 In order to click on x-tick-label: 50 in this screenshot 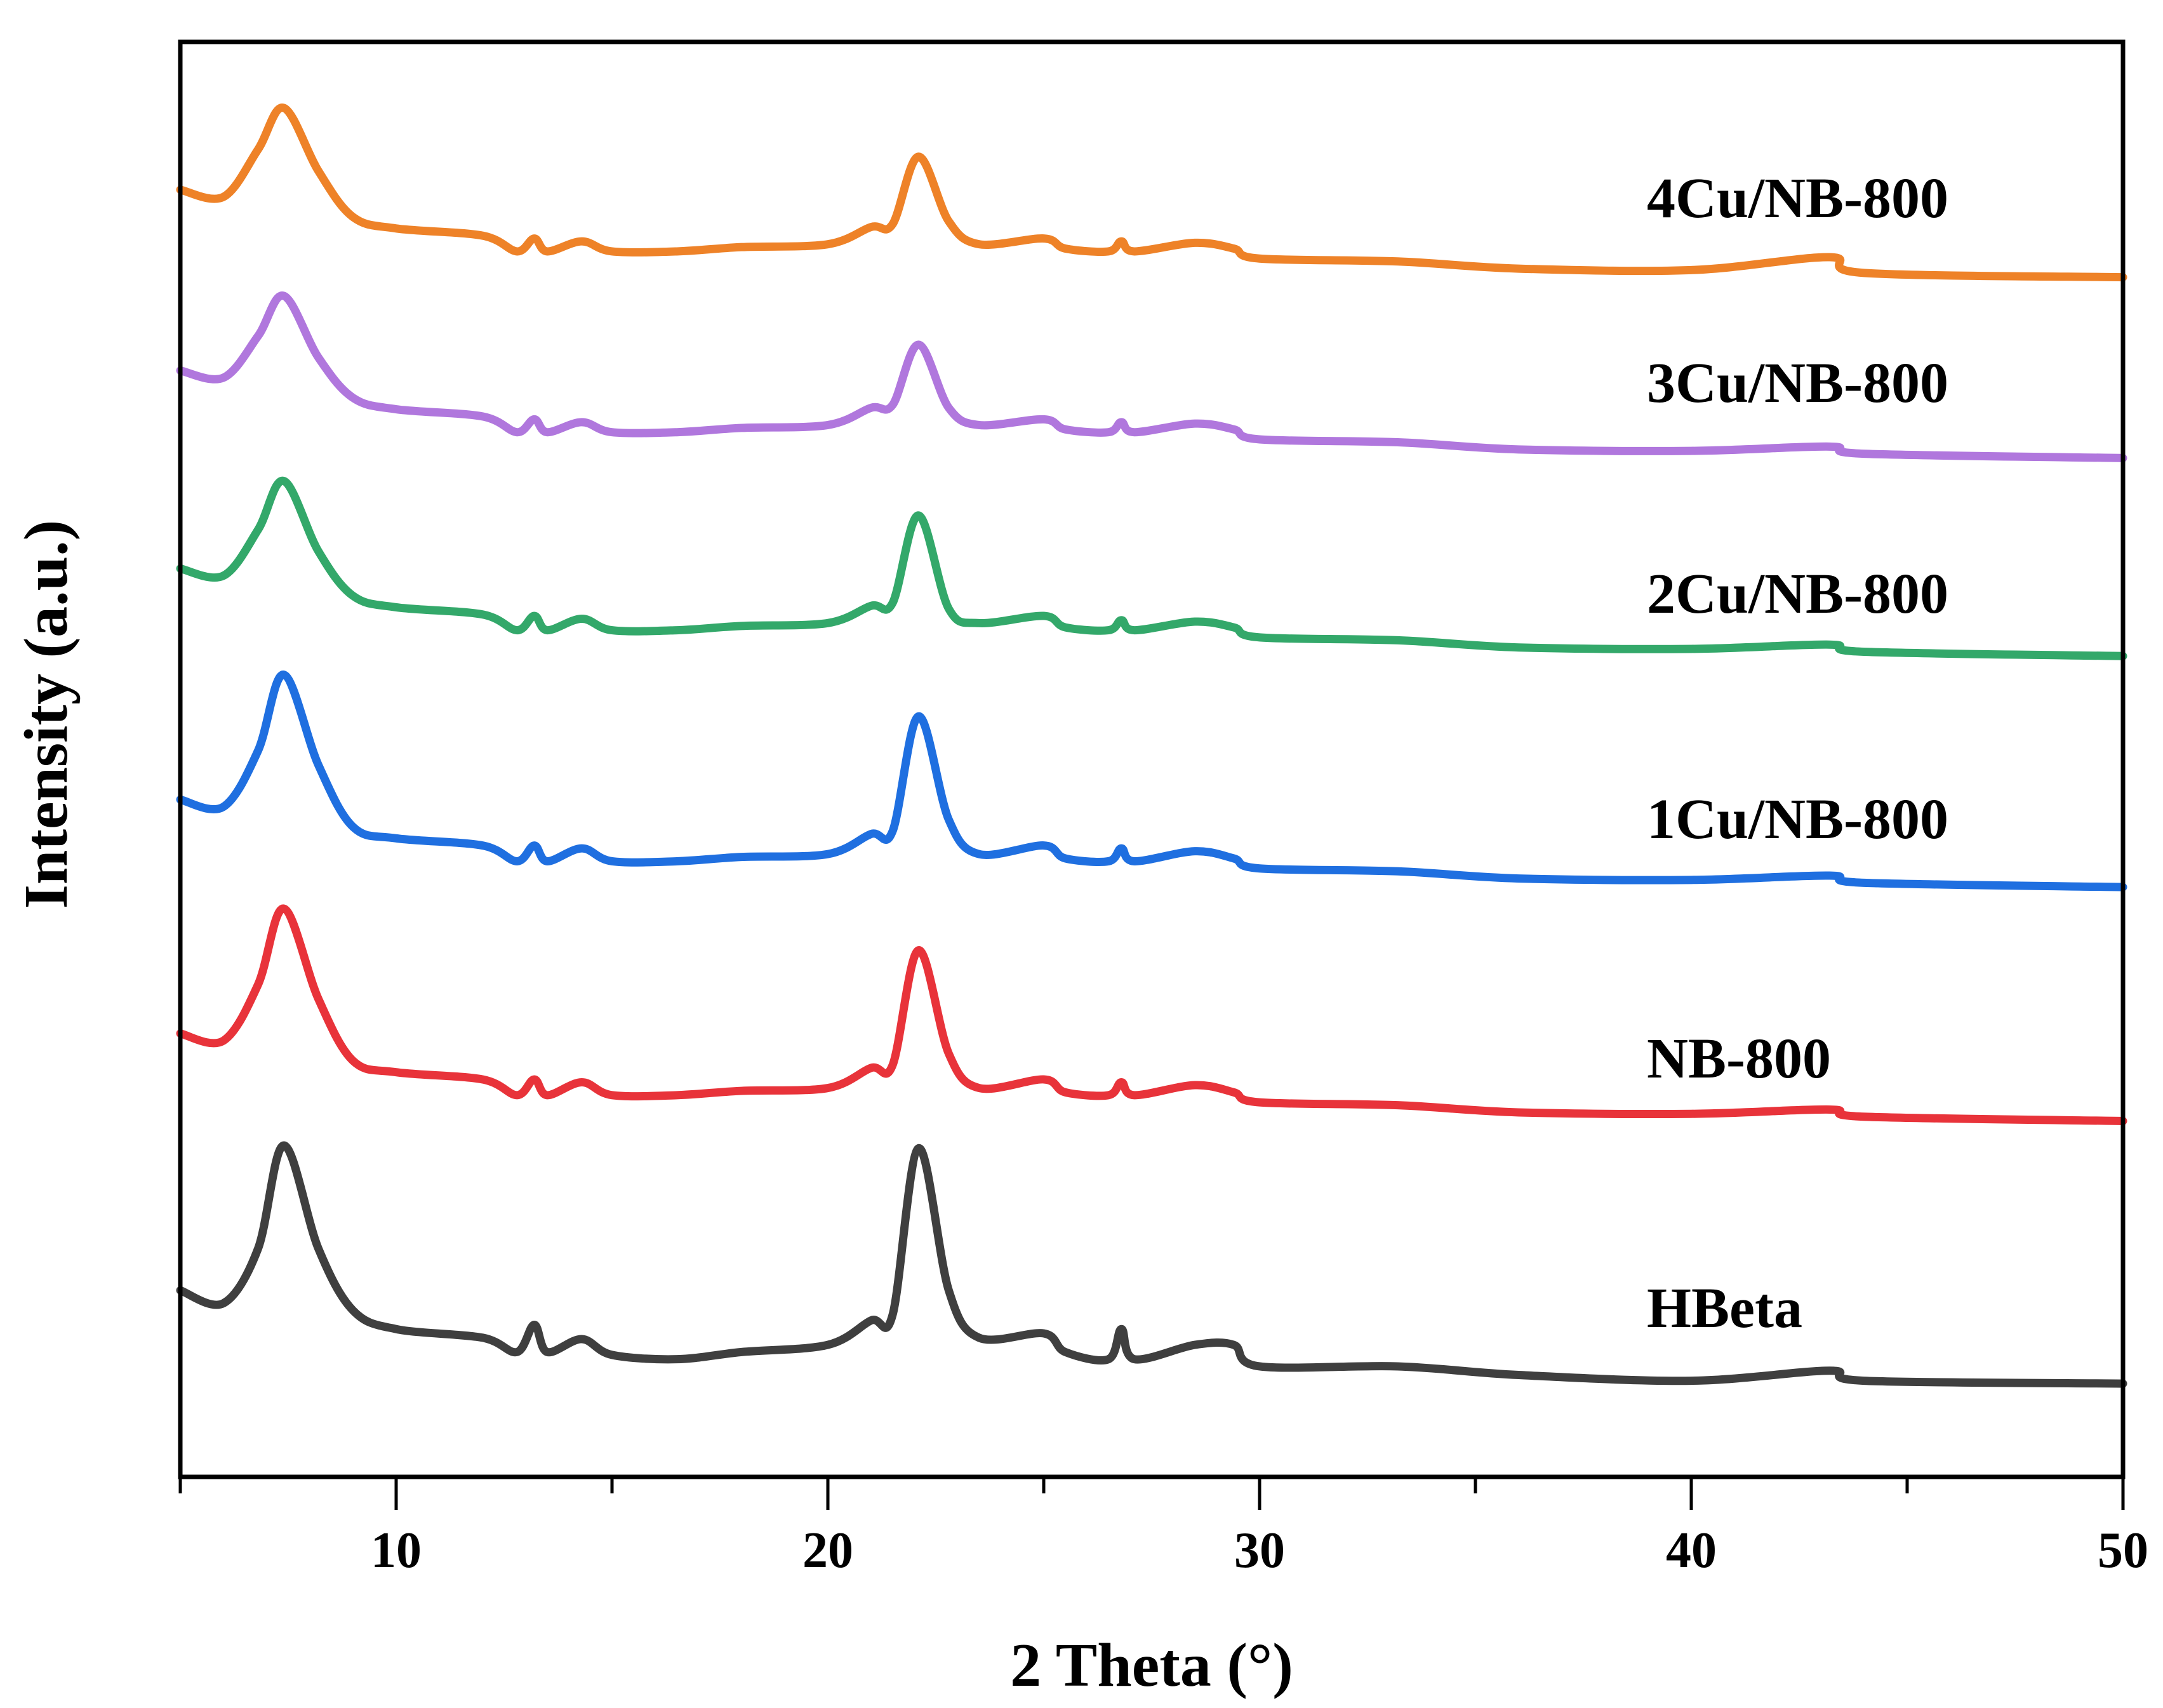, I will do `click(2123, 1550)`.